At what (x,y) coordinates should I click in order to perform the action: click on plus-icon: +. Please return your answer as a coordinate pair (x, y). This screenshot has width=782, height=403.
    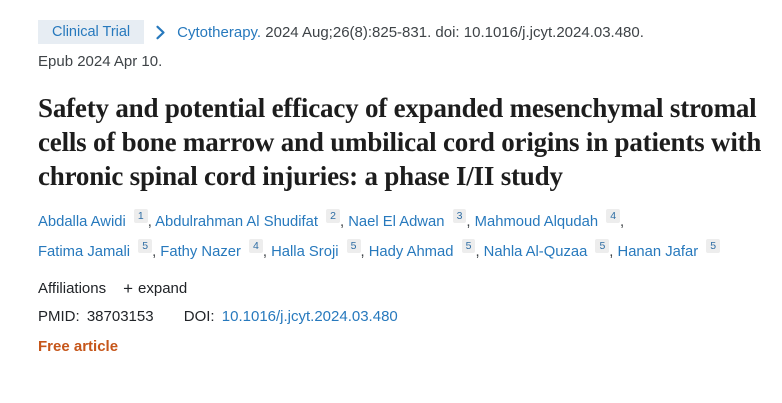
    Looking at the image, I should click on (128, 288).